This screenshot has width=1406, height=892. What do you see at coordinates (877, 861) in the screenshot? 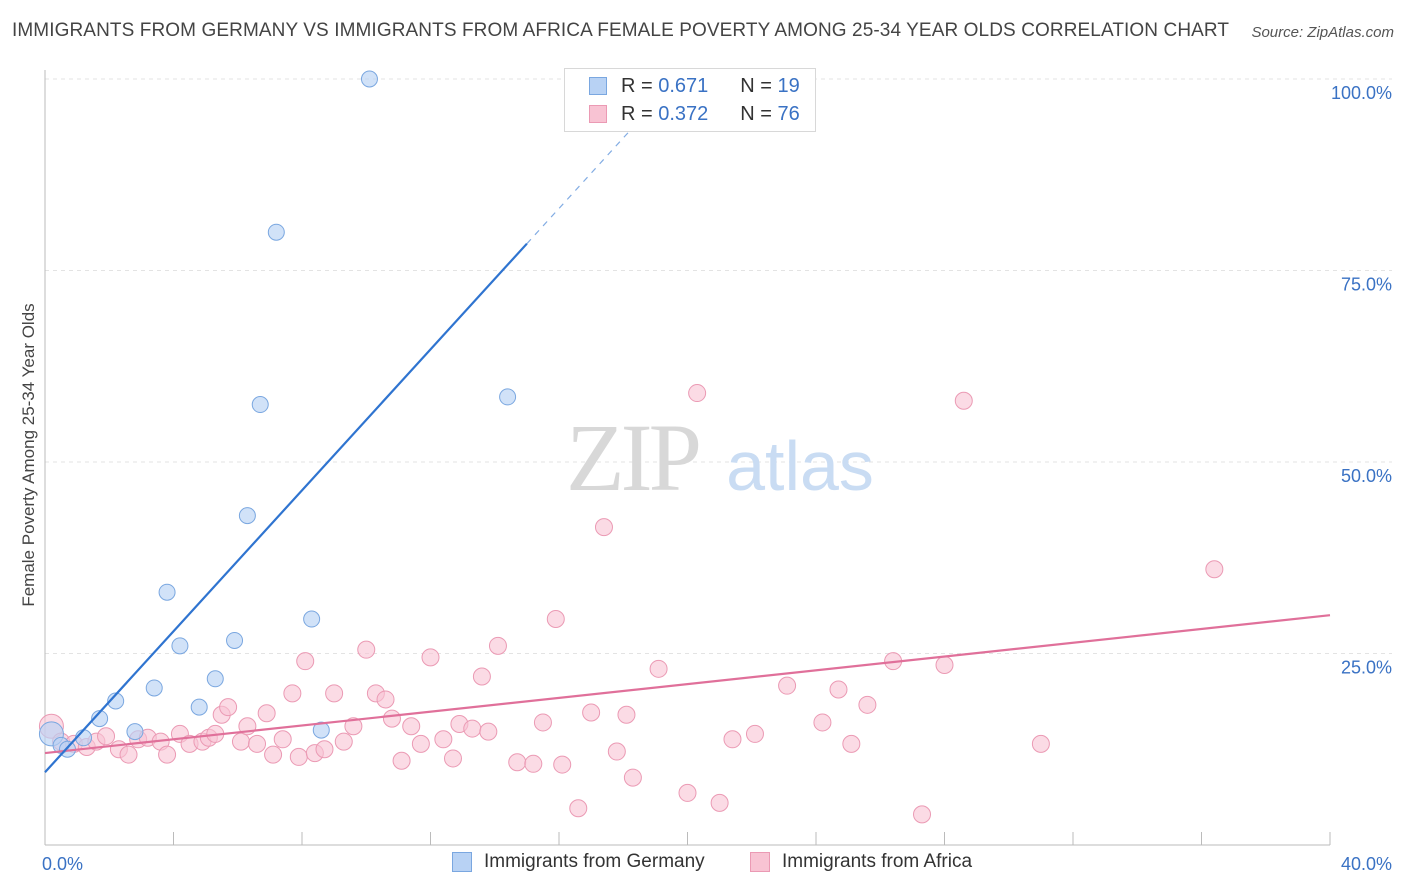
I see `bottom-africa-label: Immigrants from Africa` at bounding box center [877, 861].